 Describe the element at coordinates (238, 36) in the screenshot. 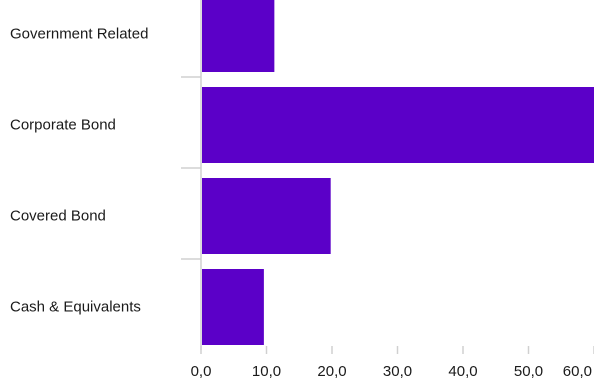

I see `bar-government-related` at that location.